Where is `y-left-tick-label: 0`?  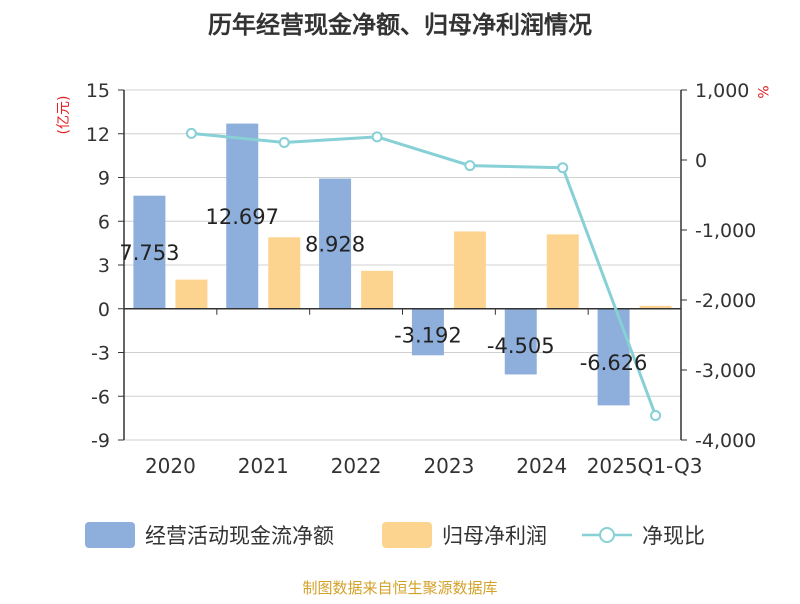
y-left-tick-label: 0 is located at coordinates (104, 310).